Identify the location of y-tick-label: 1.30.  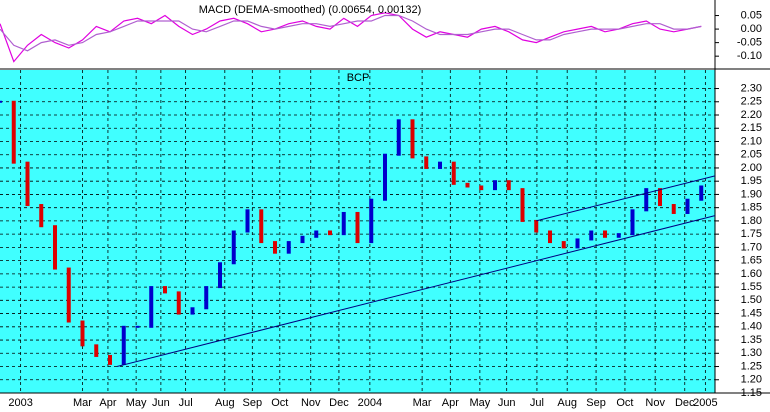
(751, 353).